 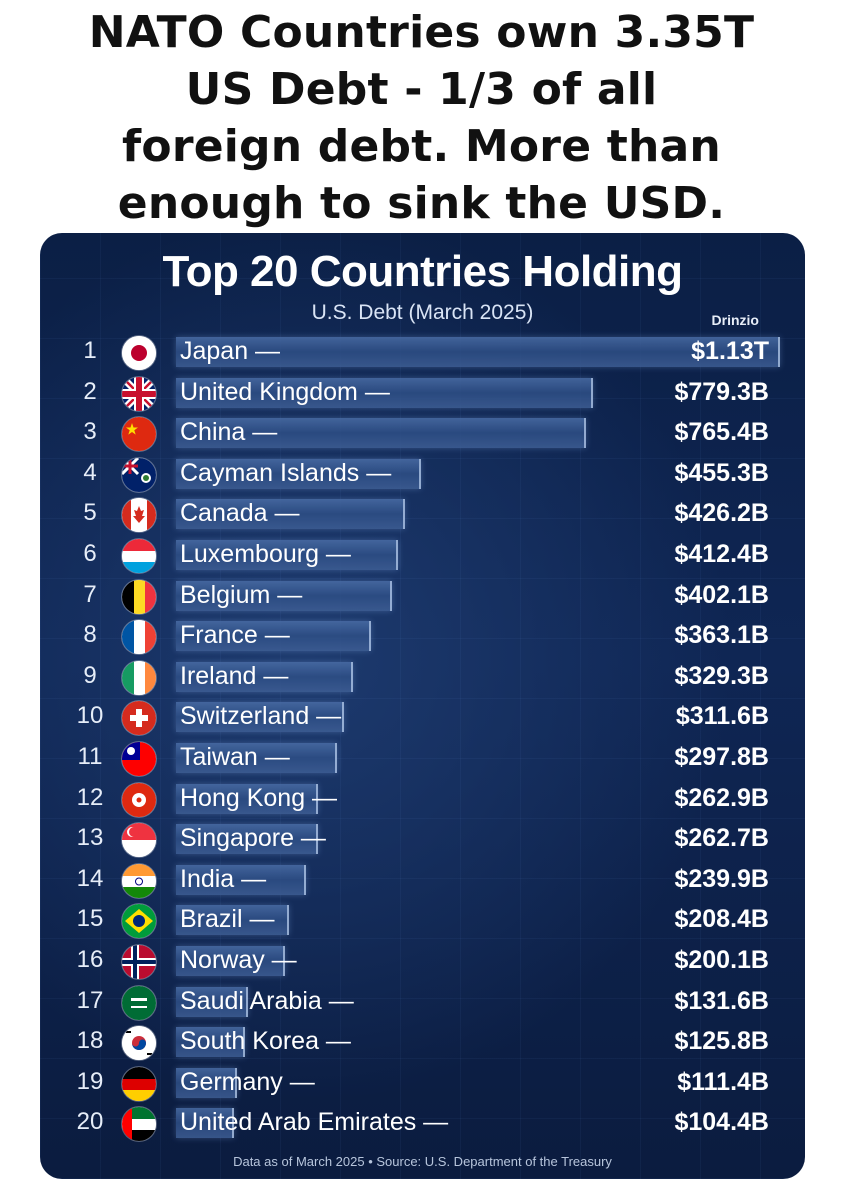 What do you see at coordinates (422, 394) in the screenshot?
I see `chart-row: 2 United Kingdom — $779.3B` at bounding box center [422, 394].